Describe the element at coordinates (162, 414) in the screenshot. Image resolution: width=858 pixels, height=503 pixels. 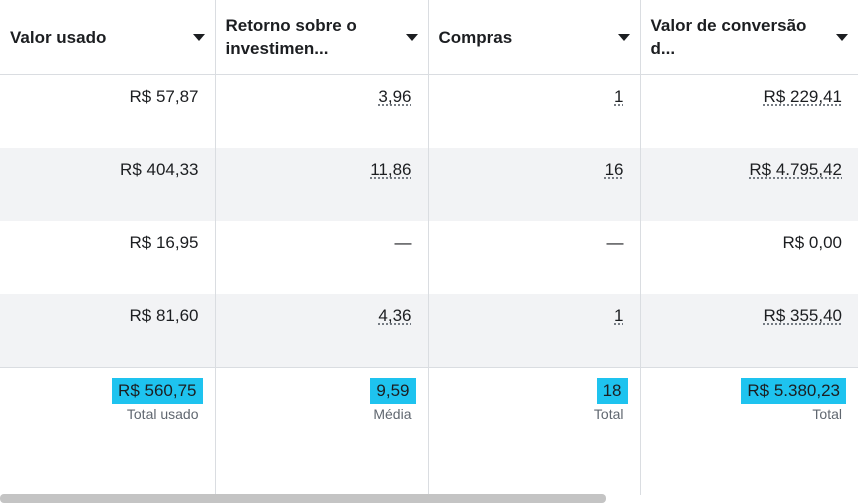
I see `total-label: Total usado` at that location.